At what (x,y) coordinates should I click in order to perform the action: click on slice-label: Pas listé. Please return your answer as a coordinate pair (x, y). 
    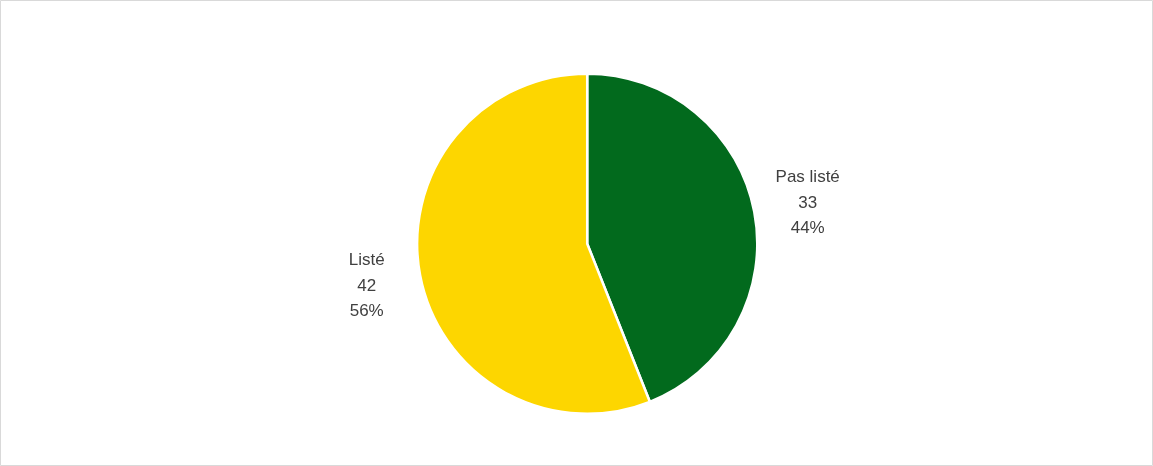
    Looking at the image, I should click on (807, 177).